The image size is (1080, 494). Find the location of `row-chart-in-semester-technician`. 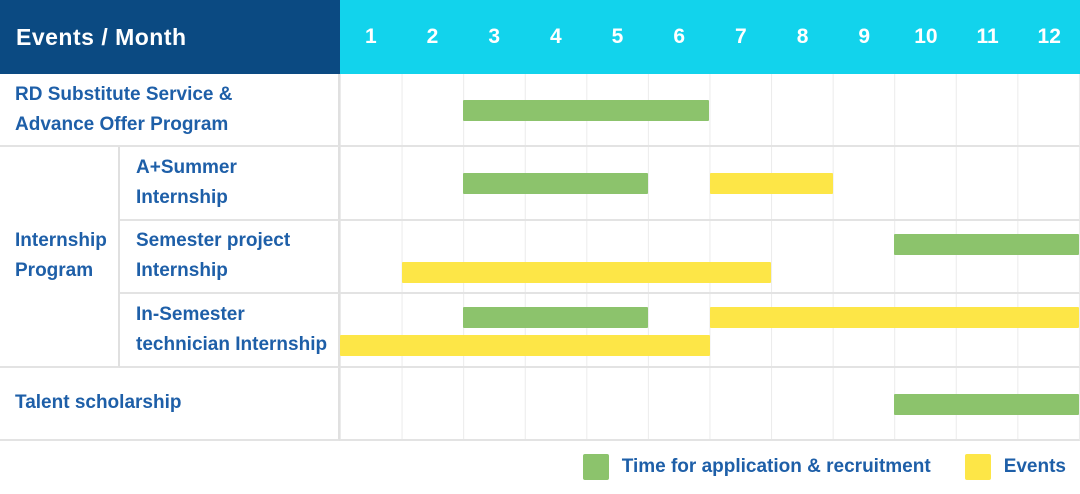

row-chart-in-semester-technician is located at coordinates (710, 331).